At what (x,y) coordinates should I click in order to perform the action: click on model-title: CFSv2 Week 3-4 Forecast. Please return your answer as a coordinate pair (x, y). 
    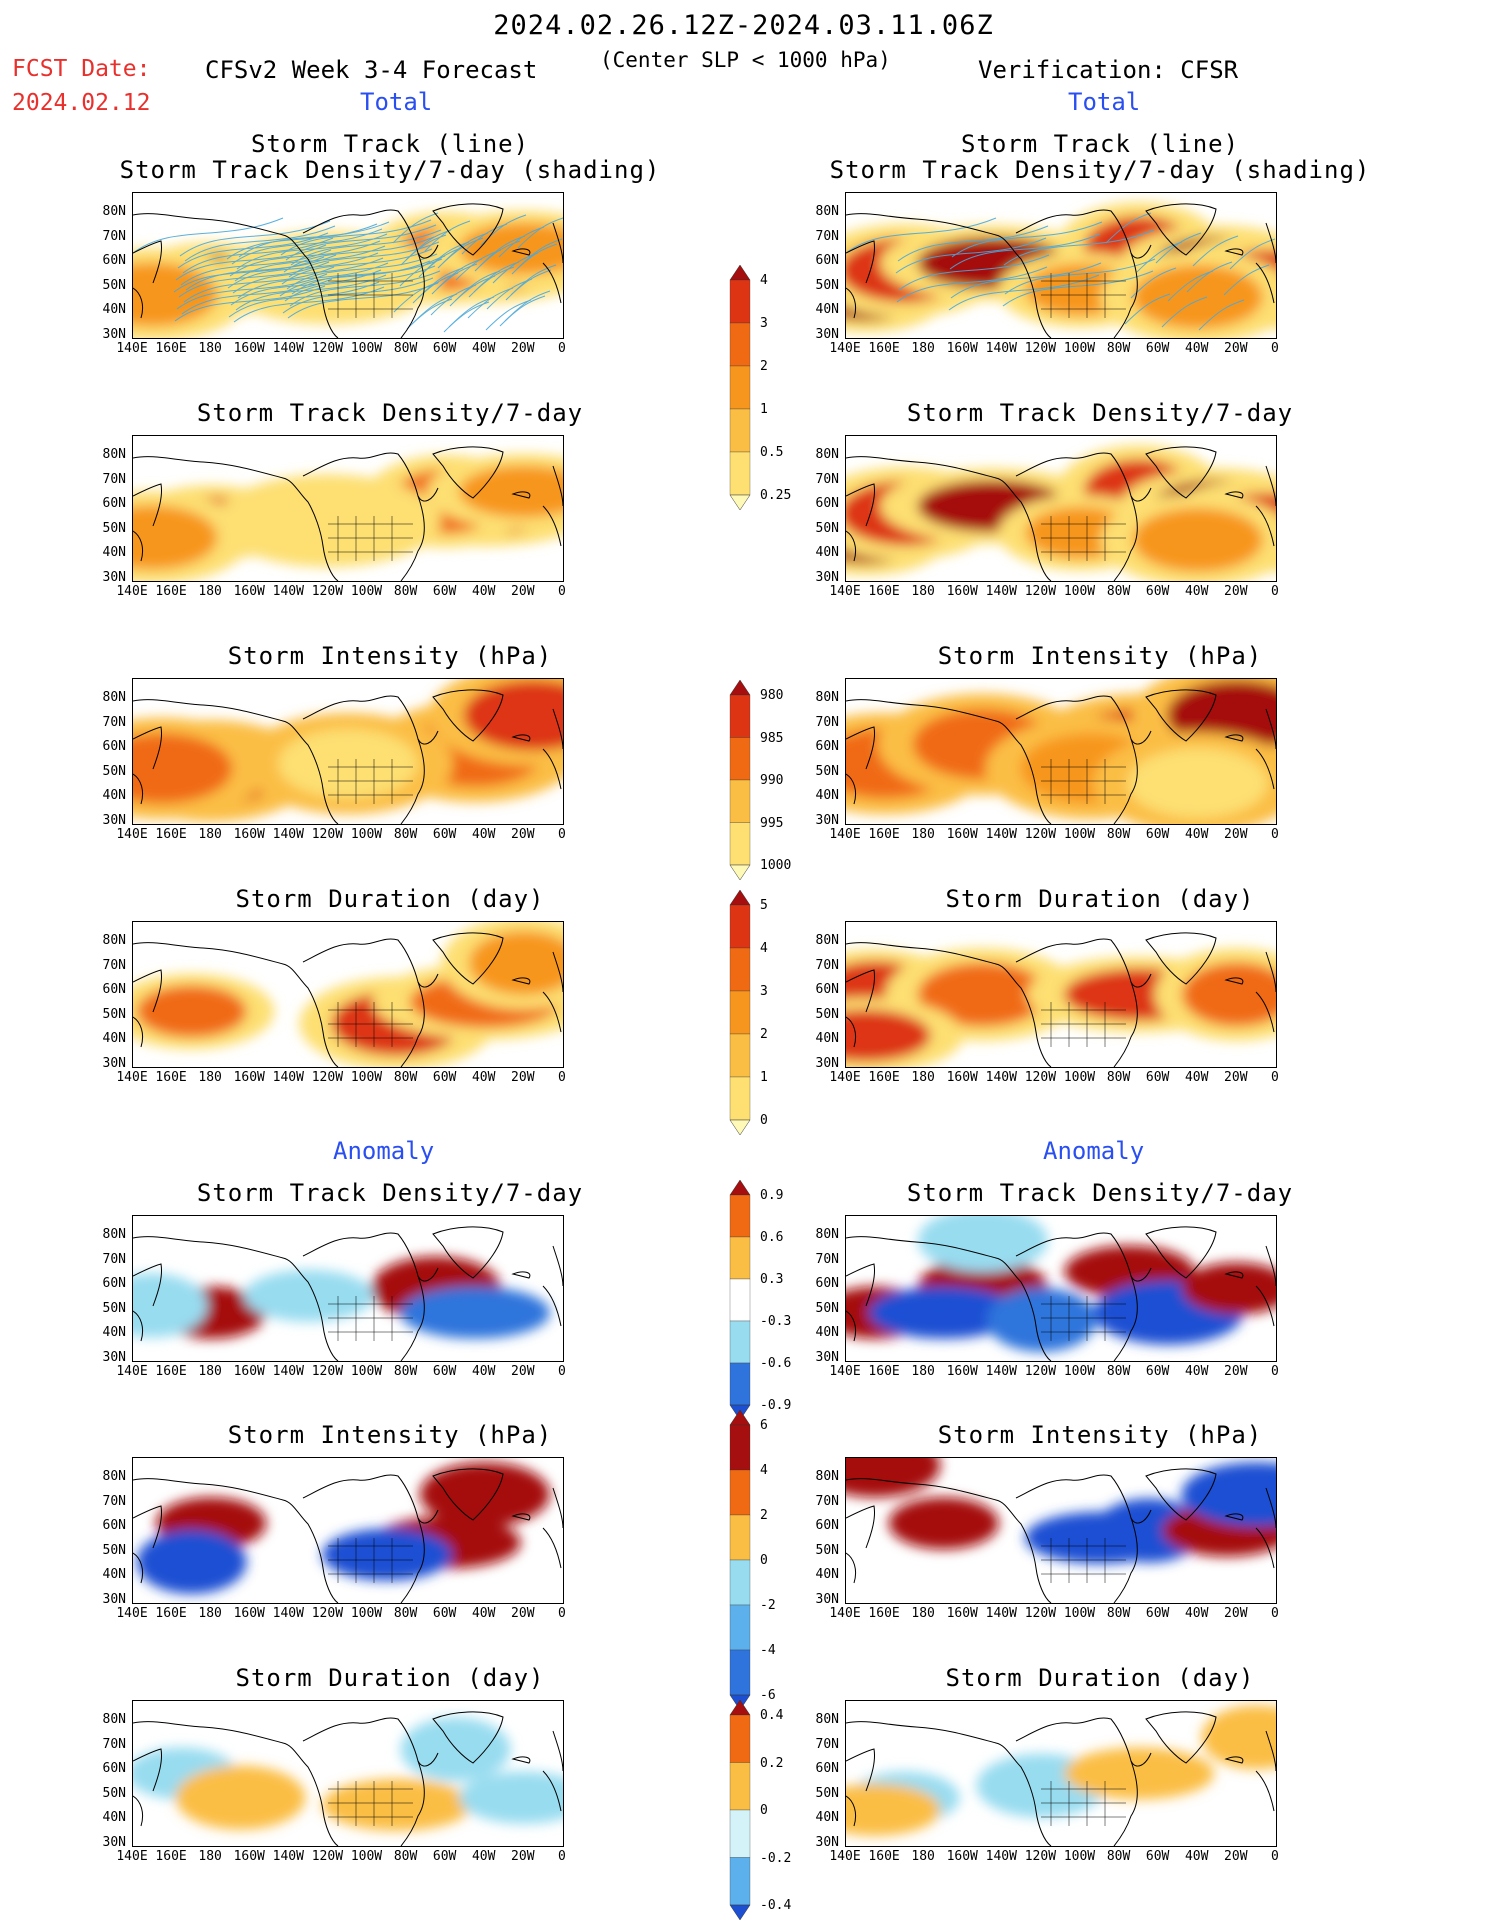
    Looking at the image, I should click on (371, 70).